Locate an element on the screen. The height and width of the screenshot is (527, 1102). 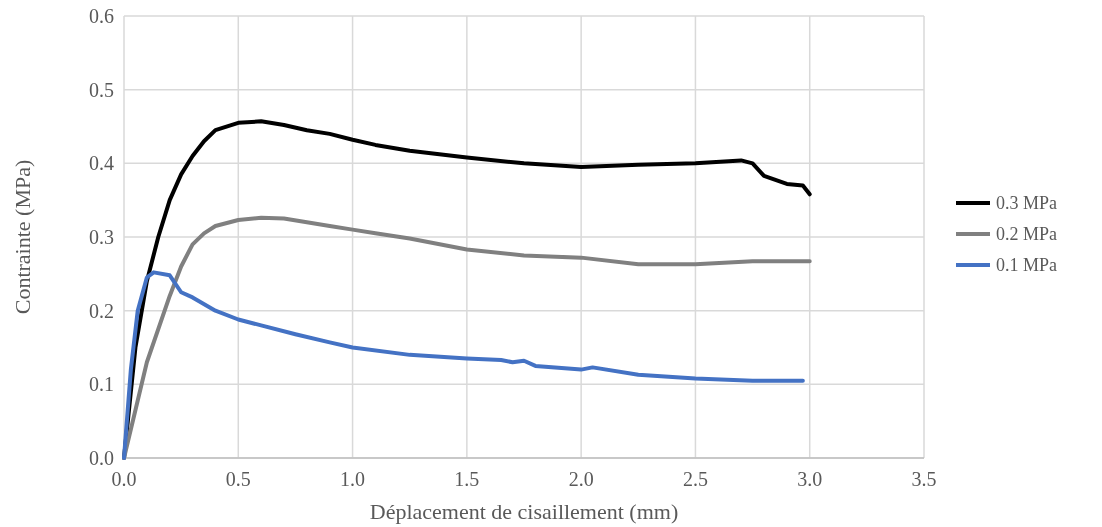
x-tick-label: 1.5 is located at coordinates (467, 479).